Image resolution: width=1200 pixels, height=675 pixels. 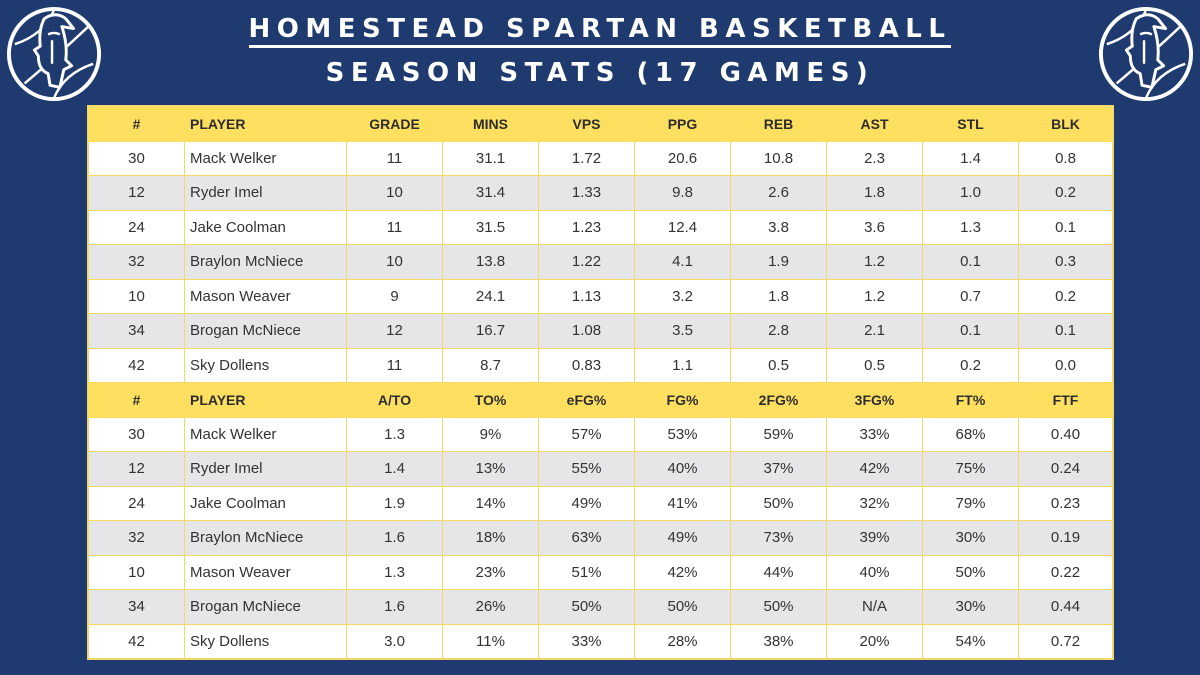 What do you see at coordinates (490, 262) in the screenshot?
I see `stat-cell: 13.8` at bounding box center [490, 262].